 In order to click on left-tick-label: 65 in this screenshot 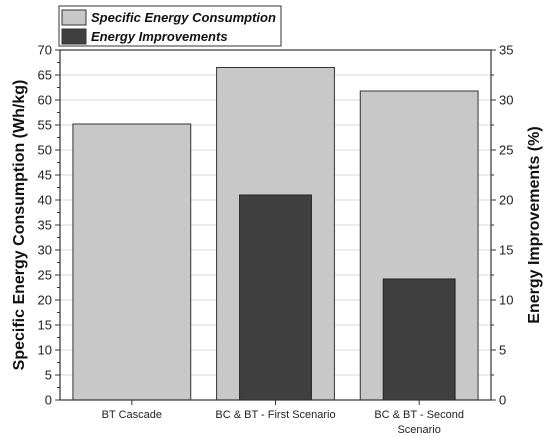, I will do `click(45, 75)`.